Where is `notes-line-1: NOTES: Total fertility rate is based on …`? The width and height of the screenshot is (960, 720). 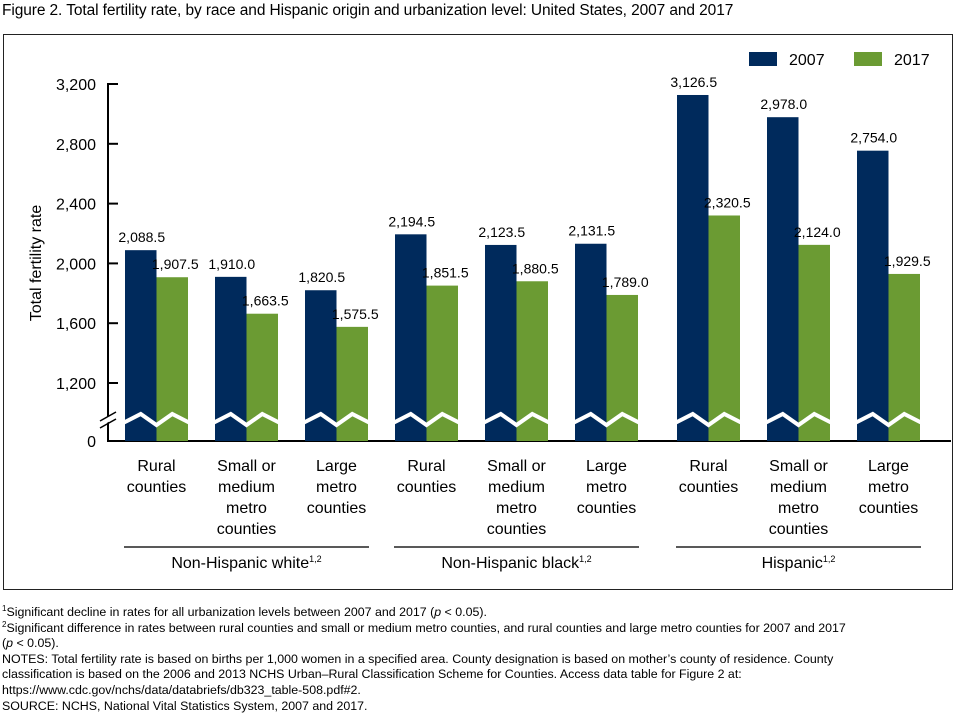
notes-line-1: NOTES: Total fertility rate is based on … is located at coordinates (418, 658).